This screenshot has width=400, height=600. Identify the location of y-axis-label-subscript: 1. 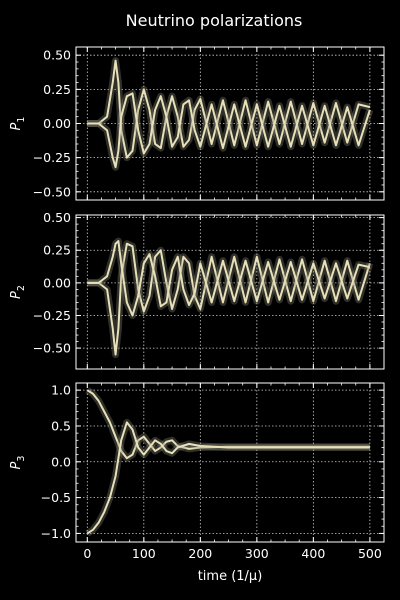
(21, 120).